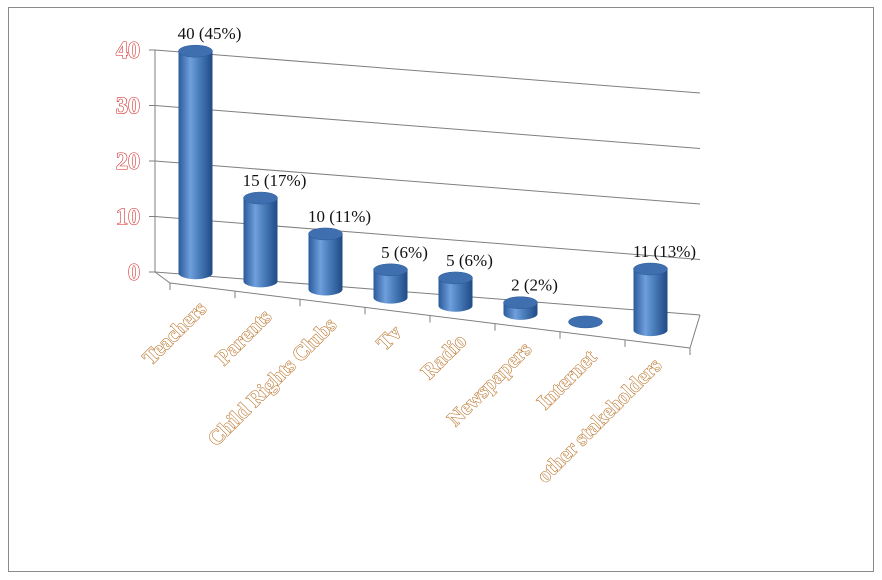 Image resolution: width=882 pixels, height=580 pixels. I want to click on y-tick-label: 10, so click(128, 218).